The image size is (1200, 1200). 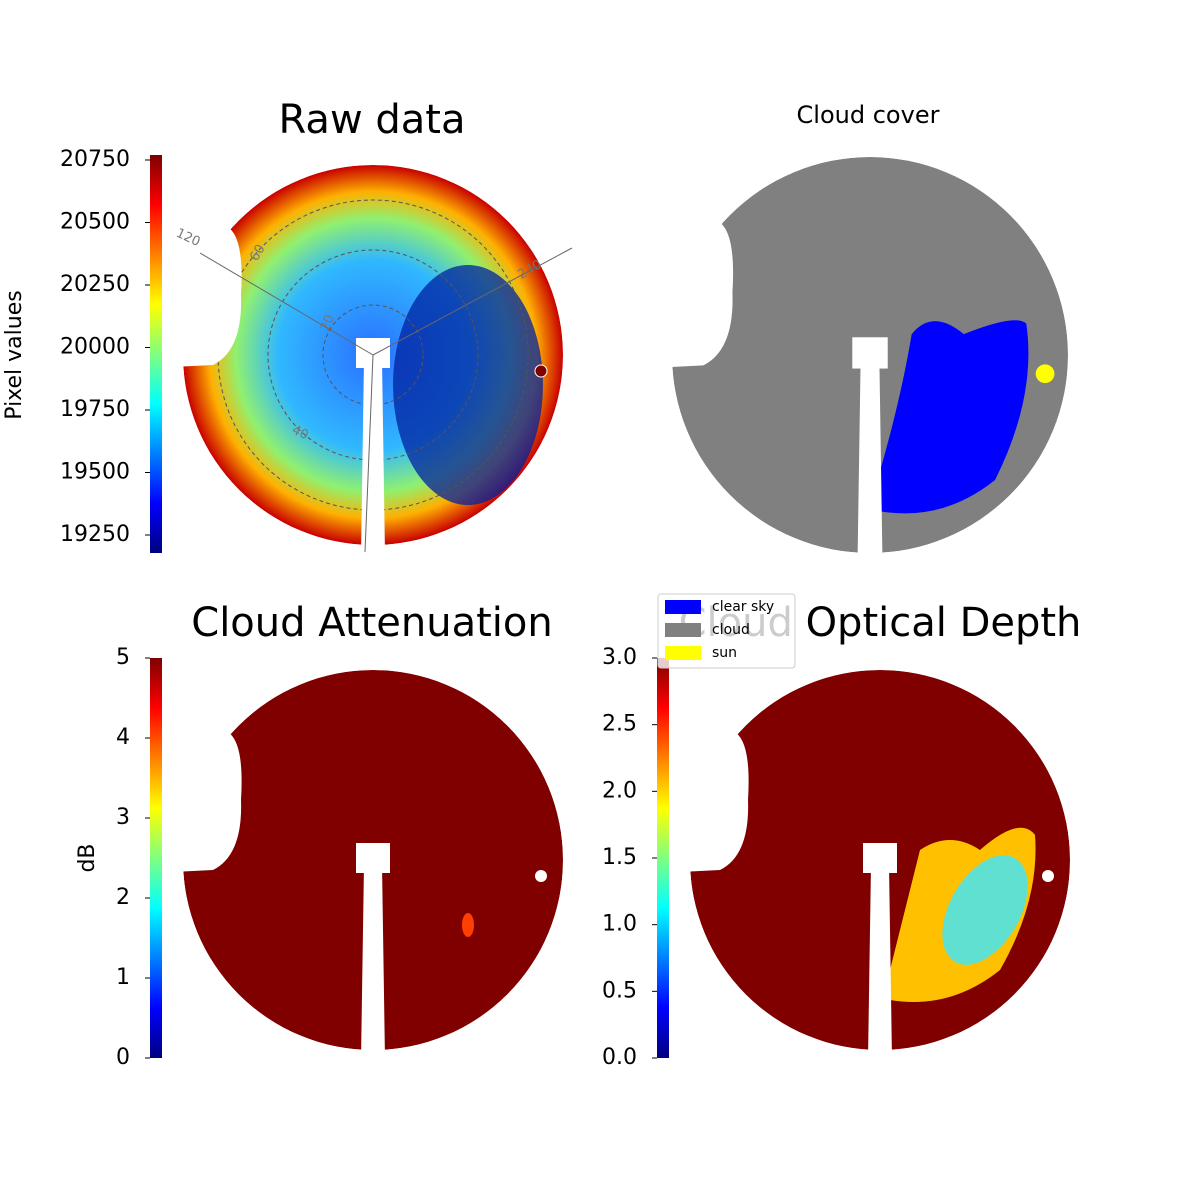 What do you see at coordinates (731, 630) in the screenshot?
I see `legend-label: cloud` at bounding box center [731, 630].